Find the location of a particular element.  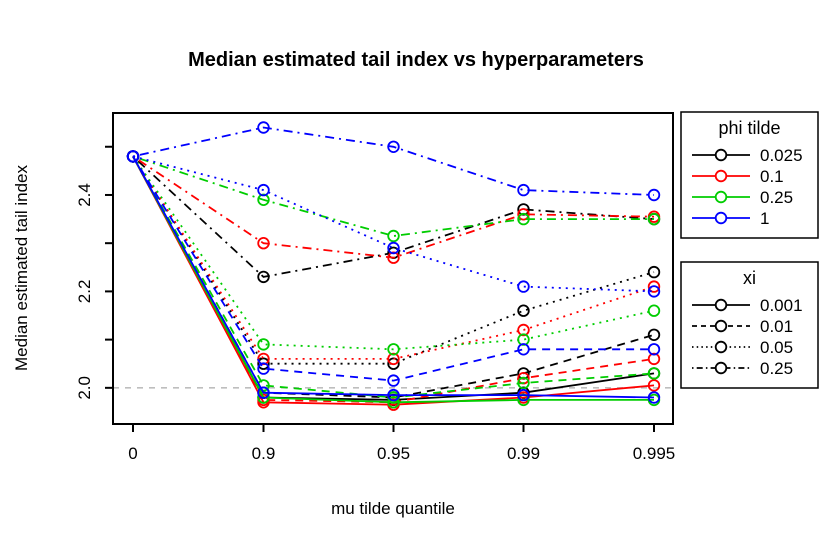

x-tick-label: 0.995 is located at coordinates (654, 453).